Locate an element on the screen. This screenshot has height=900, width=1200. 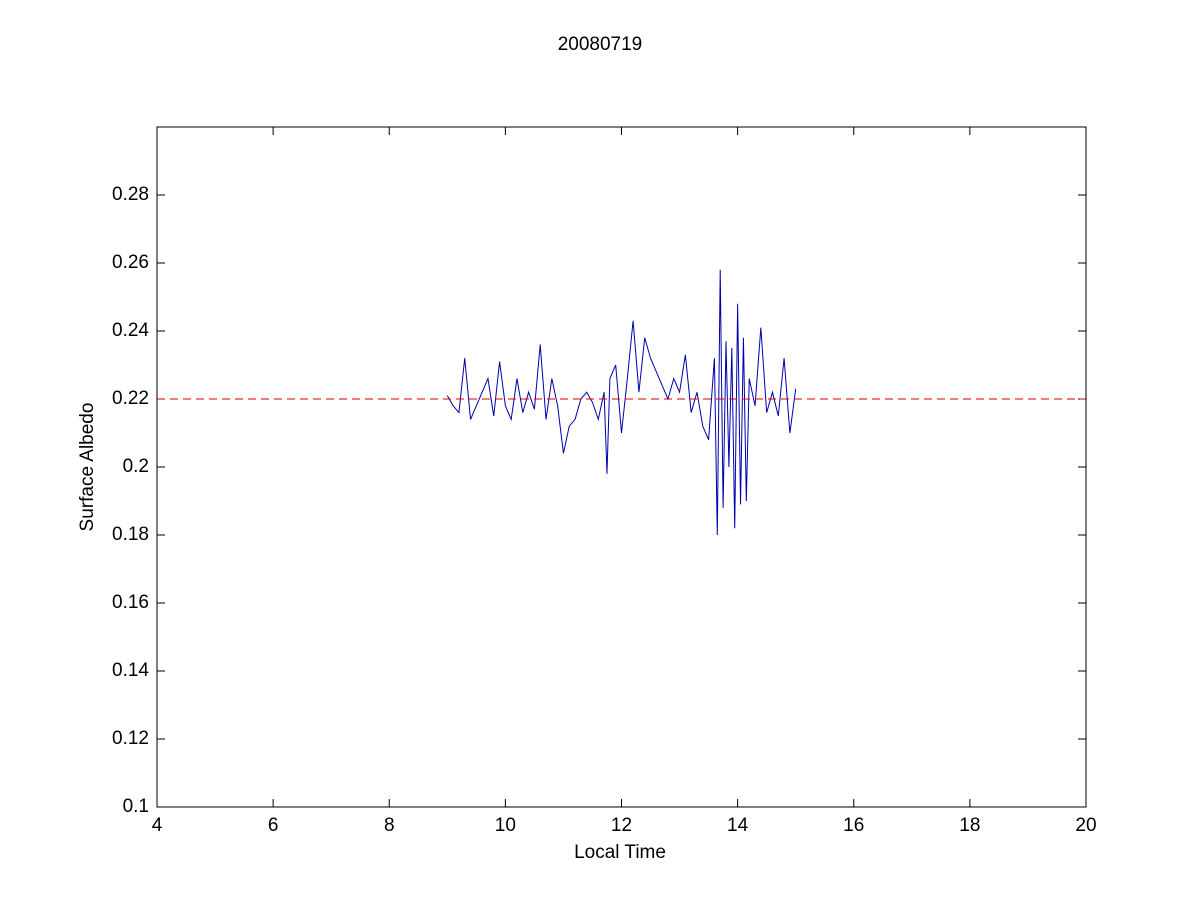
y-tick-label: 0.18 is located at coordinates (130, 534).